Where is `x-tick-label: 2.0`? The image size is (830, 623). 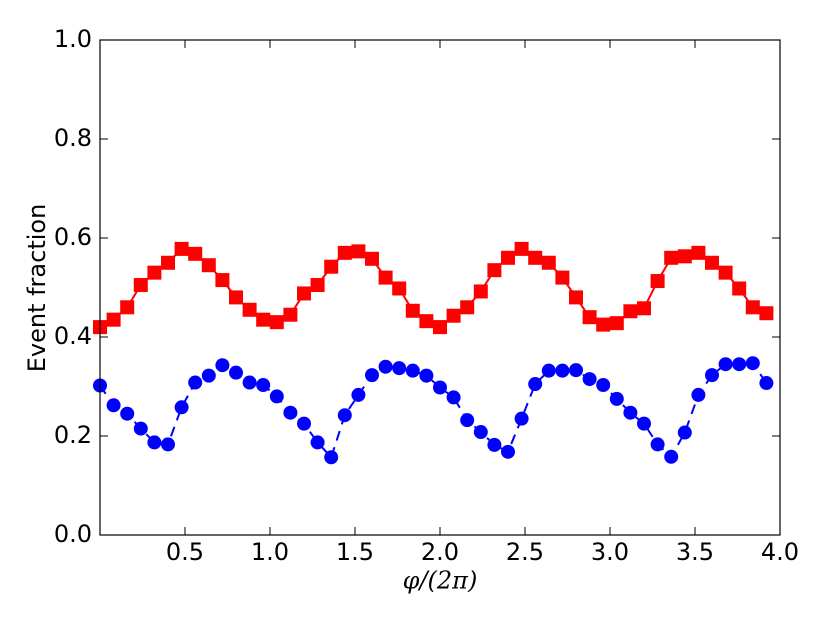
x-tick-label: 2.0 is located at coordinates (440, 552).